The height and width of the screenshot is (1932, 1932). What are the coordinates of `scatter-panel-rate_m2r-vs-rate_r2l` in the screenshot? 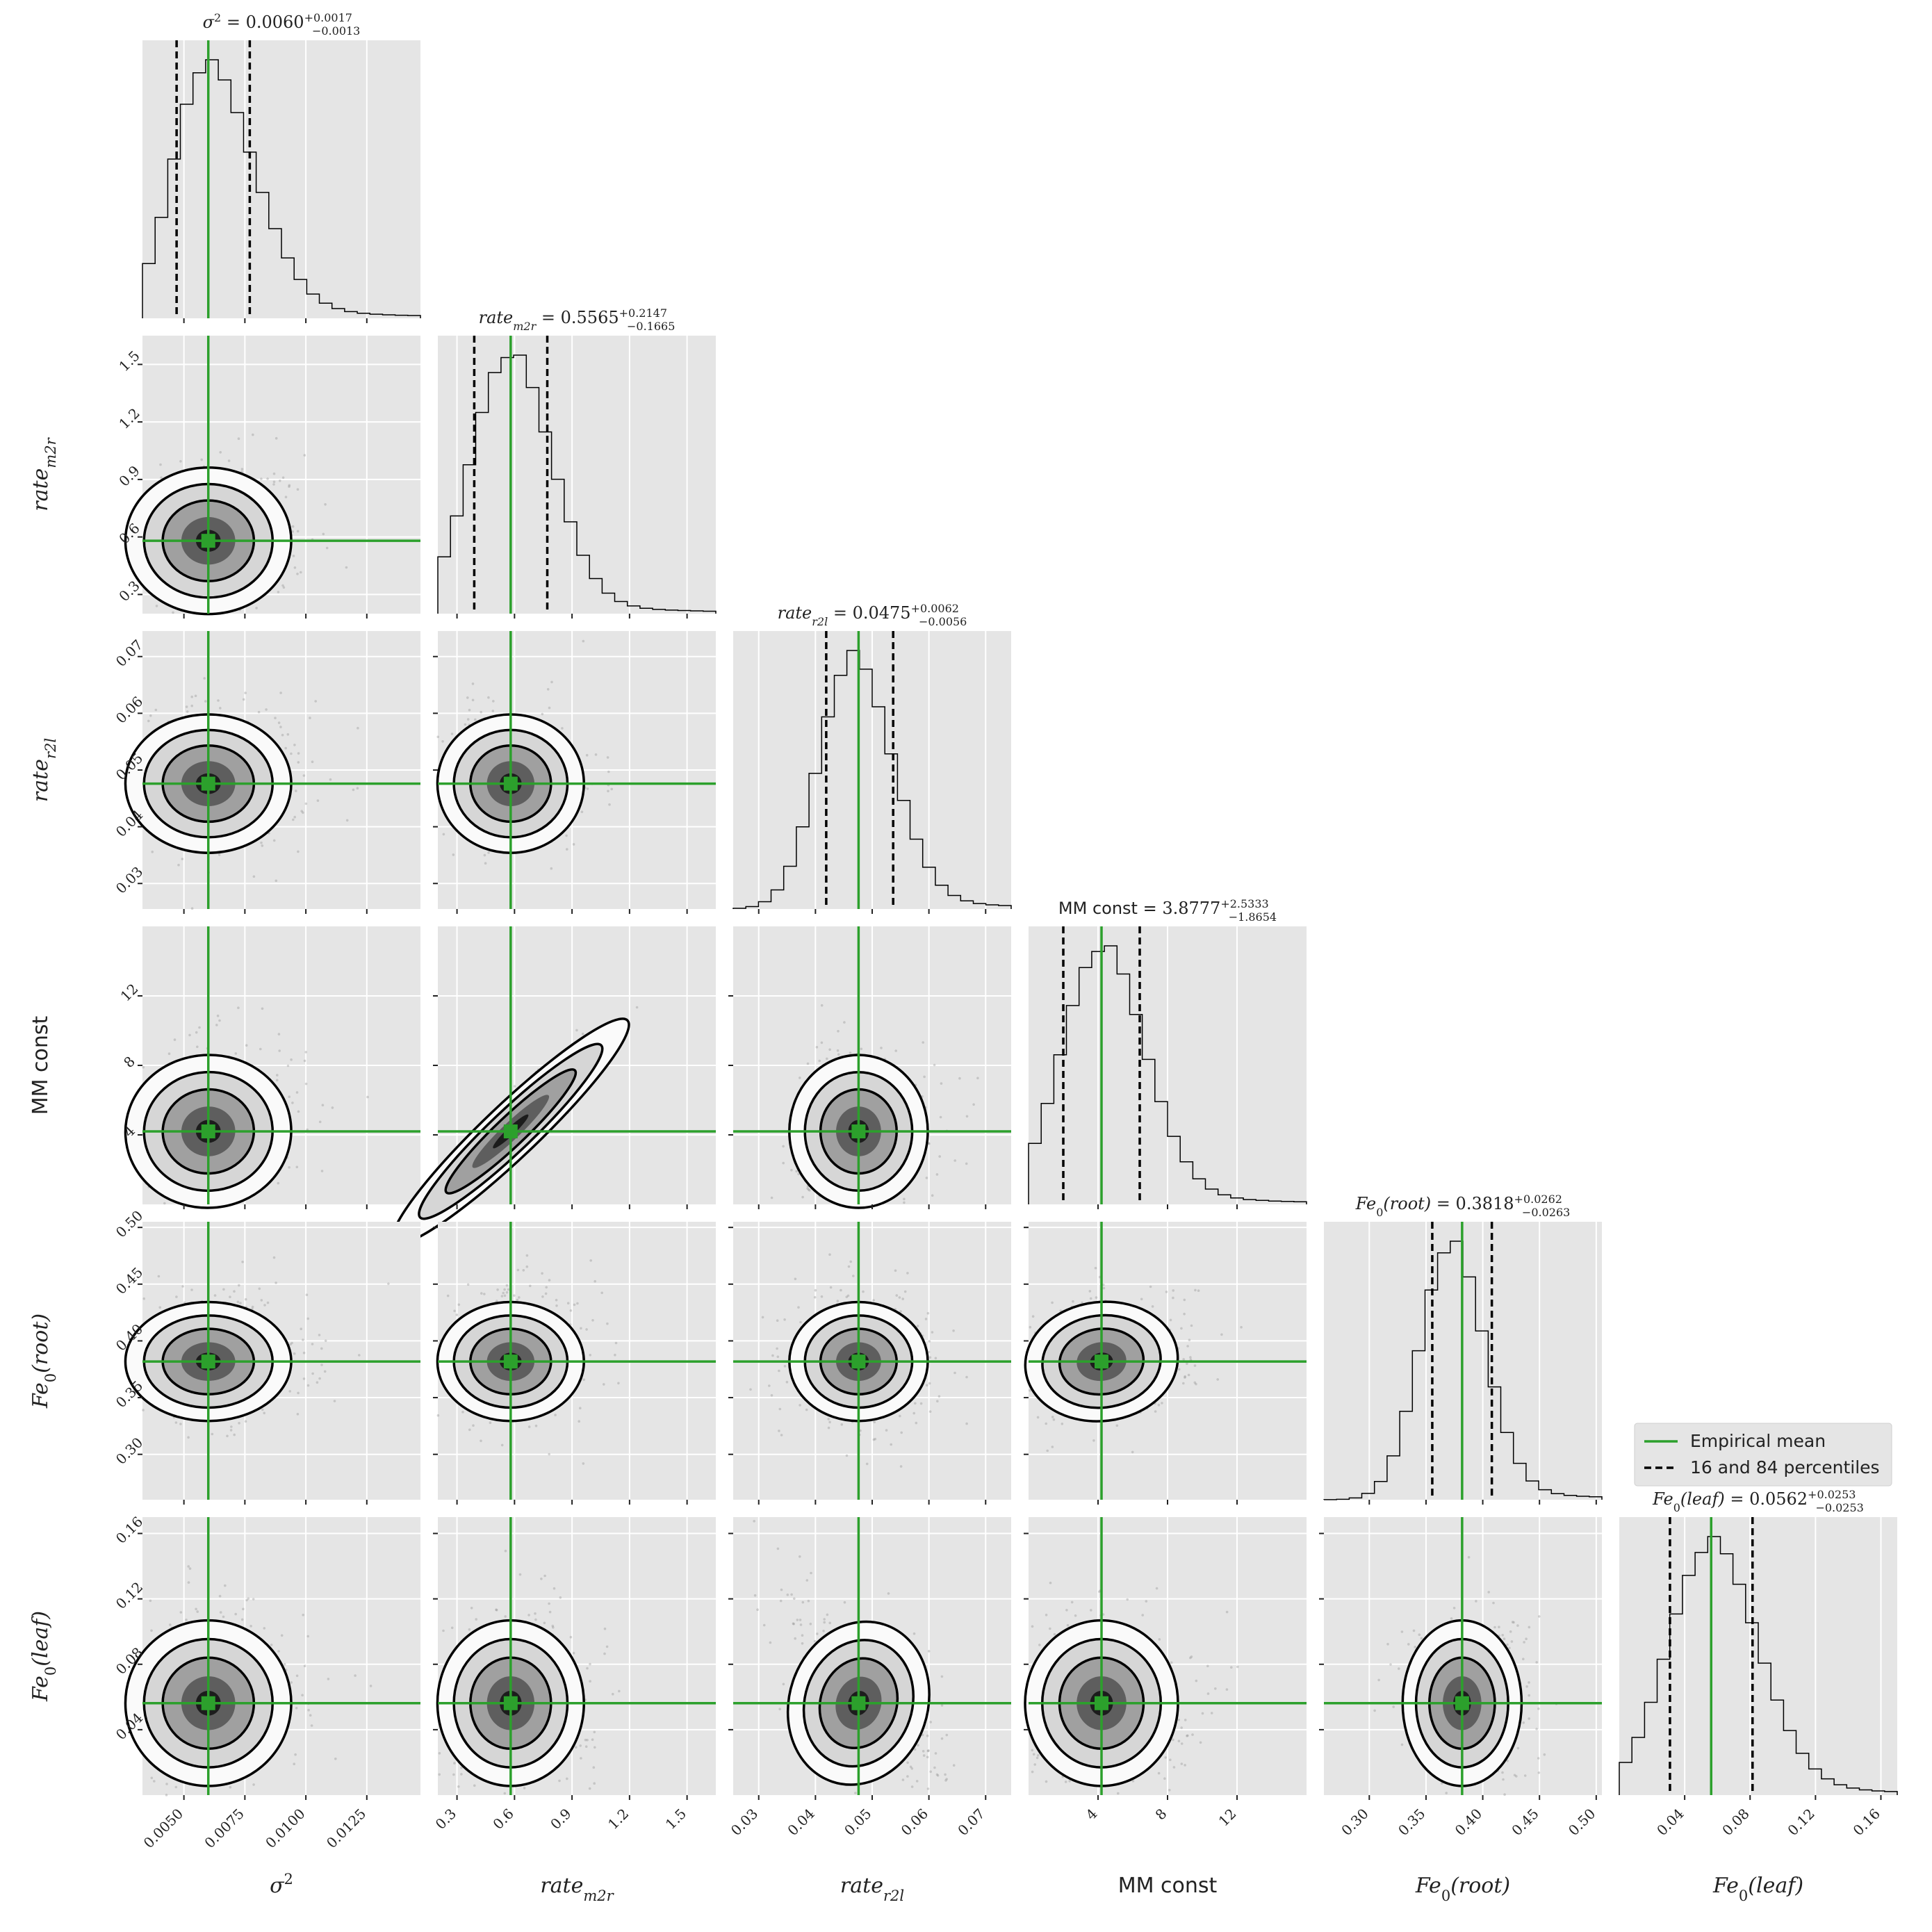 It's located at (574, 772).